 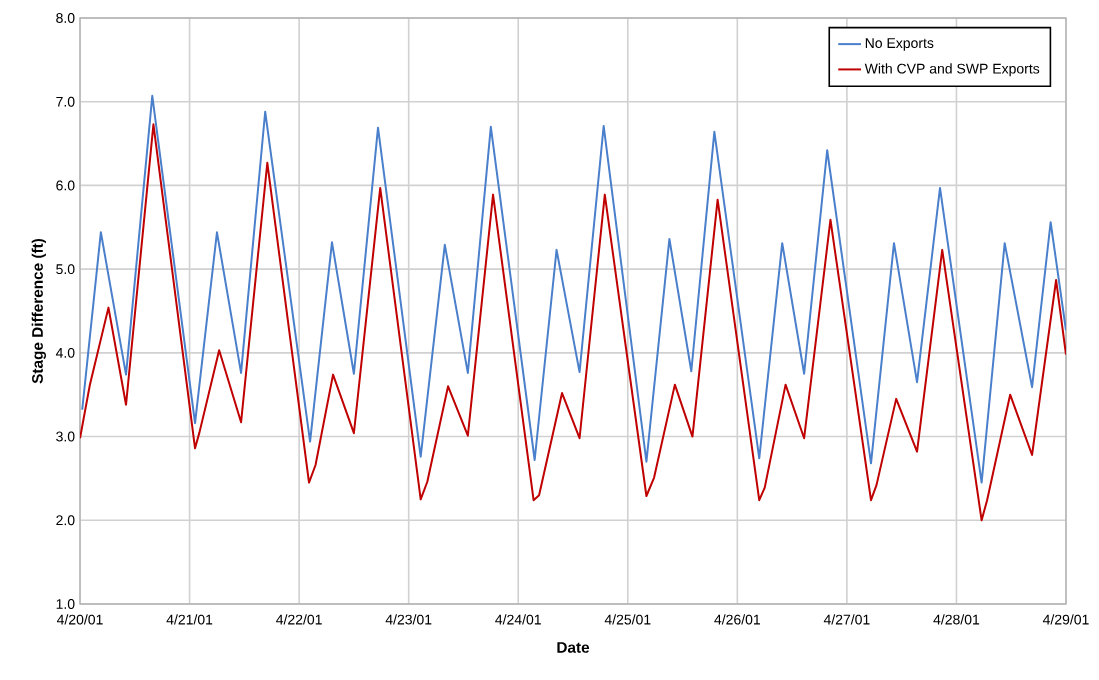 I want to click on x-axis-title: Date, so click(x=573, y=647).